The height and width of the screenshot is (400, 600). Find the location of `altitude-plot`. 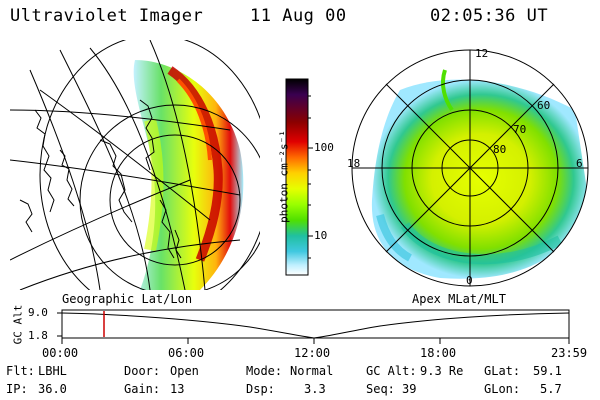

altitude-plot is located at coordinates (313, 326).